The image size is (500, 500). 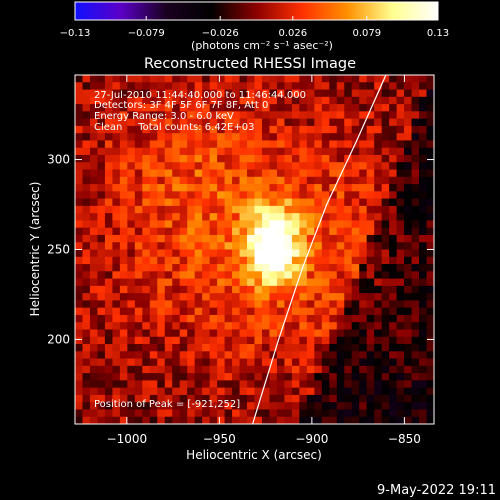 What do you see at coordinates (220, 33) in the screenshot?
I see `colorbar-tick-label: −0.026` at bounding box center [220, 33].